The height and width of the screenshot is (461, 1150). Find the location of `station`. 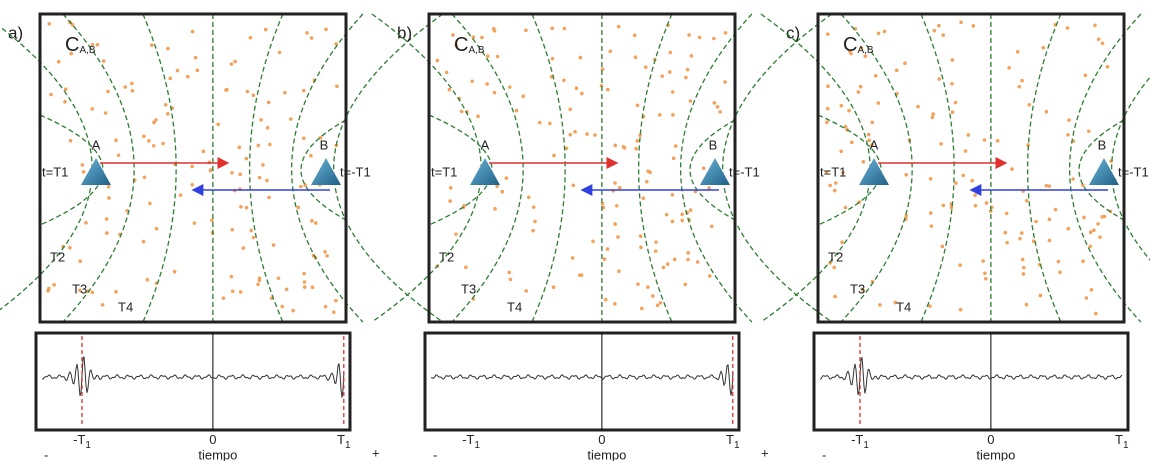

station is located at coordinates (96, 171).